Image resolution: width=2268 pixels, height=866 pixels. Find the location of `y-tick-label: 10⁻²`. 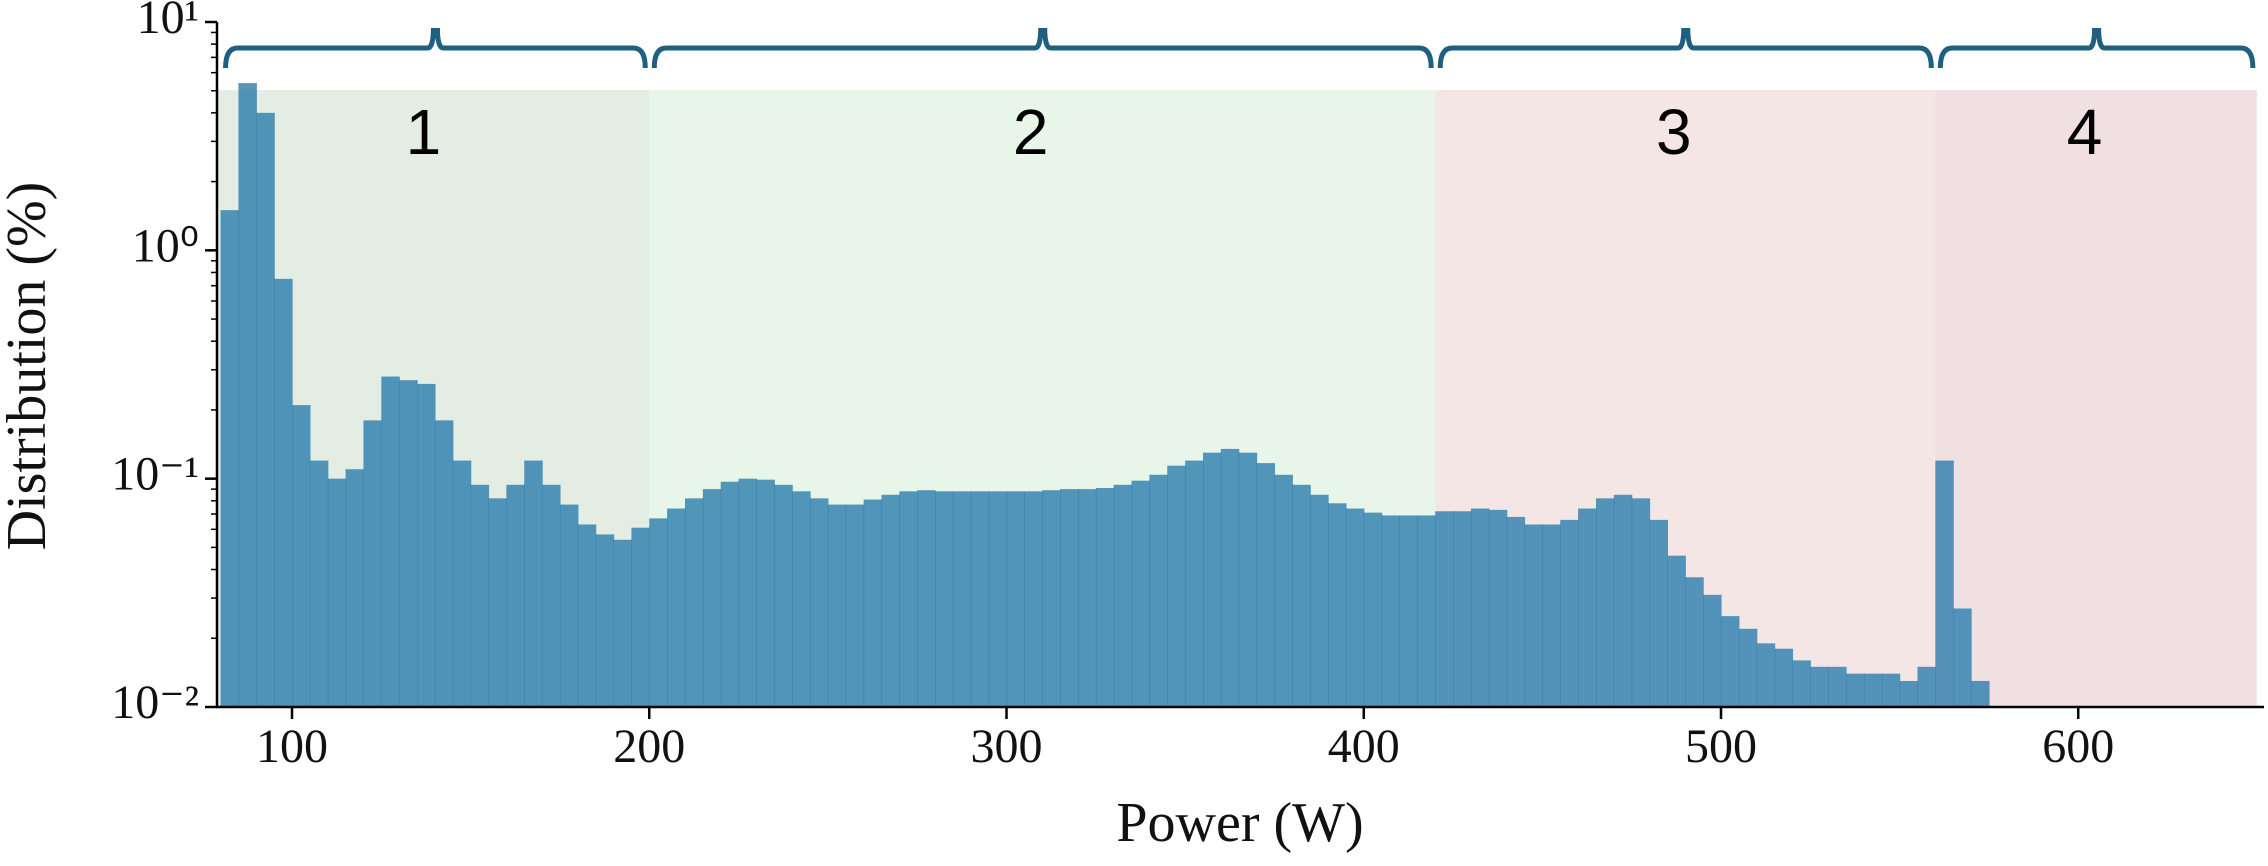

y-tick-label: 10⁻² is located at coordinates (155, 702).